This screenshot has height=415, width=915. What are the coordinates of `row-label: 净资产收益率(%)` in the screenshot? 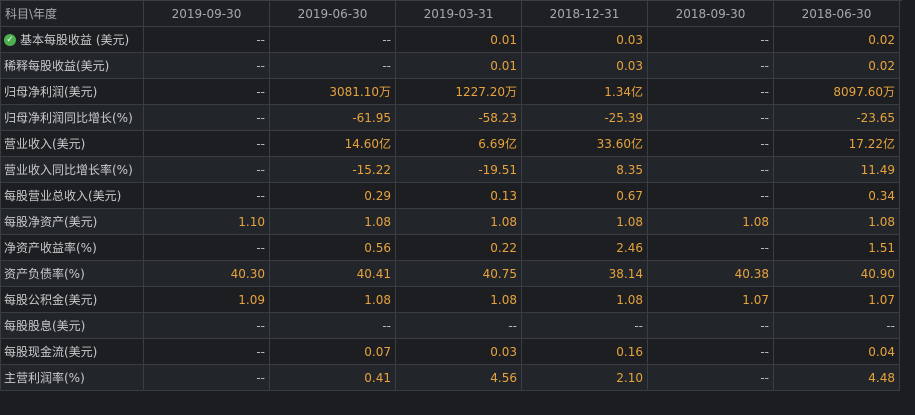 It's located at (72, 248).